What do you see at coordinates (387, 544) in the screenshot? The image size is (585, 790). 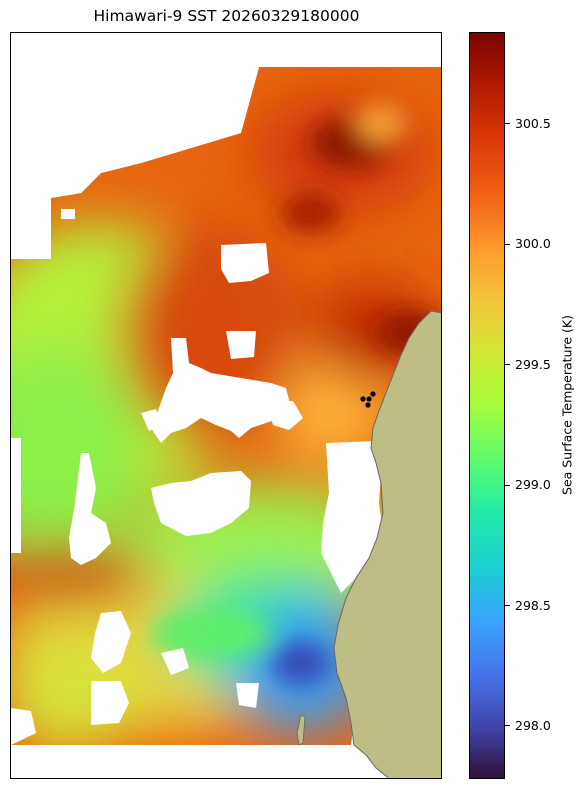 I see `land-mass` at bounding box center [387, 544].